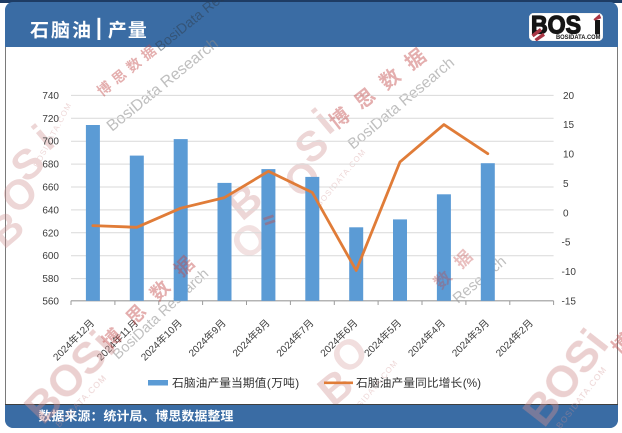 This screenshot has height=433, width=622. What do you see at coordinates (569, 272) in the screenshot?
I see `svg-text: -10` at bounding box center [569, 272].